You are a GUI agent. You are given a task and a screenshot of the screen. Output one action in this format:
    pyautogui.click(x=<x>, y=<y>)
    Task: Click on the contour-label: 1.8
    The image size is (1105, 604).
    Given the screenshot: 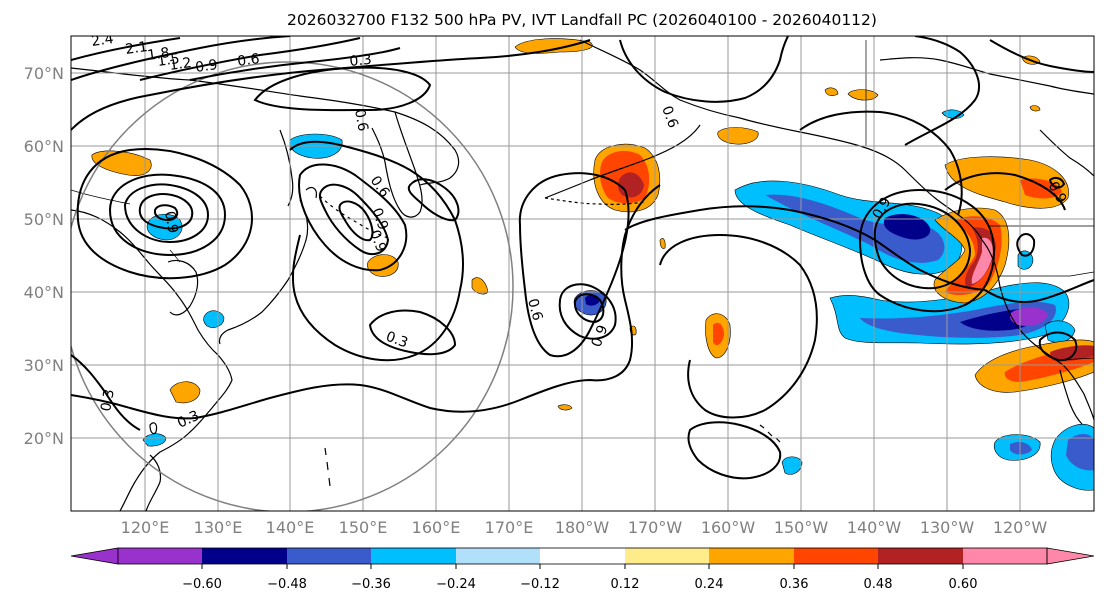 What is the action you would take?
    pyautogui.click(x=158, y=54)
    